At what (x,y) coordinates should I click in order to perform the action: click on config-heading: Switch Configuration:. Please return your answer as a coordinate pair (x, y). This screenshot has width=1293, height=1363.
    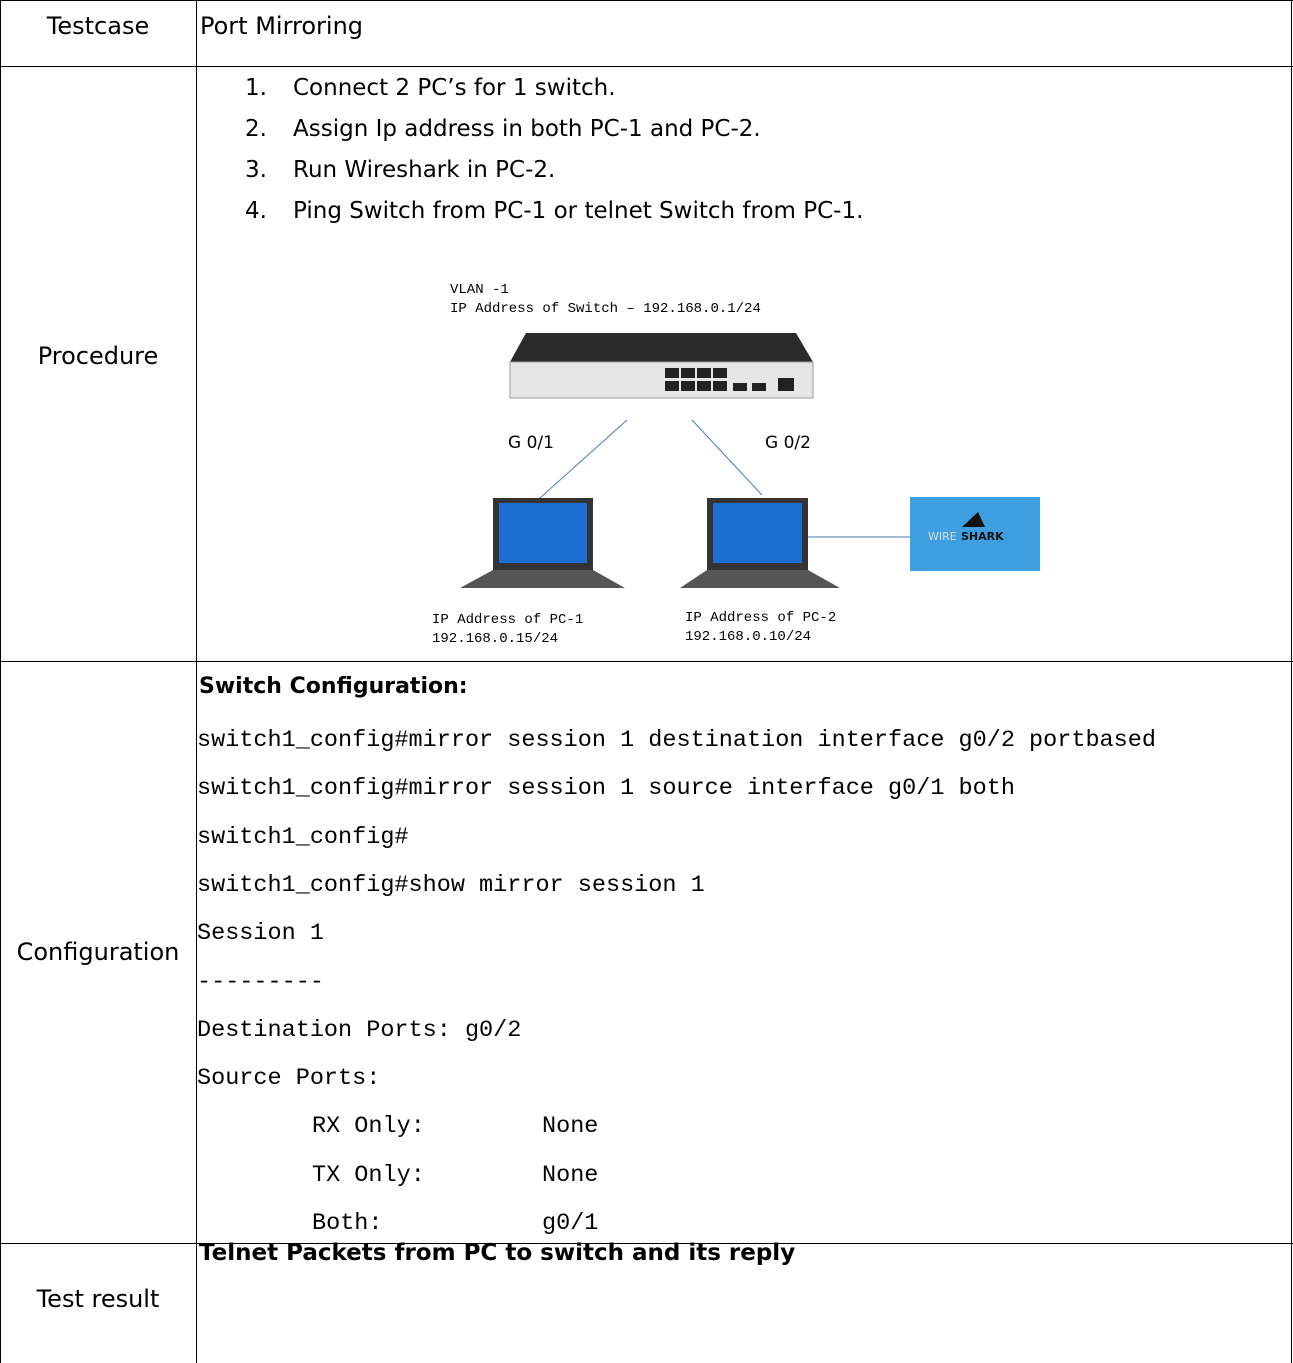
    Looking at the image, I should click on (333, 686).